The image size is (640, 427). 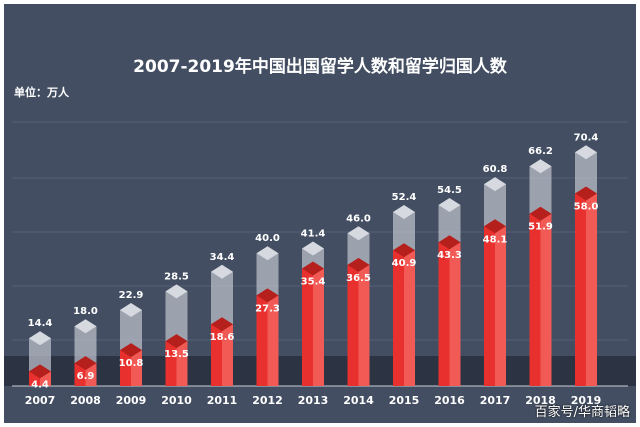 I want to click on returned-value-label: 51.9, so click(x=540, y=227).